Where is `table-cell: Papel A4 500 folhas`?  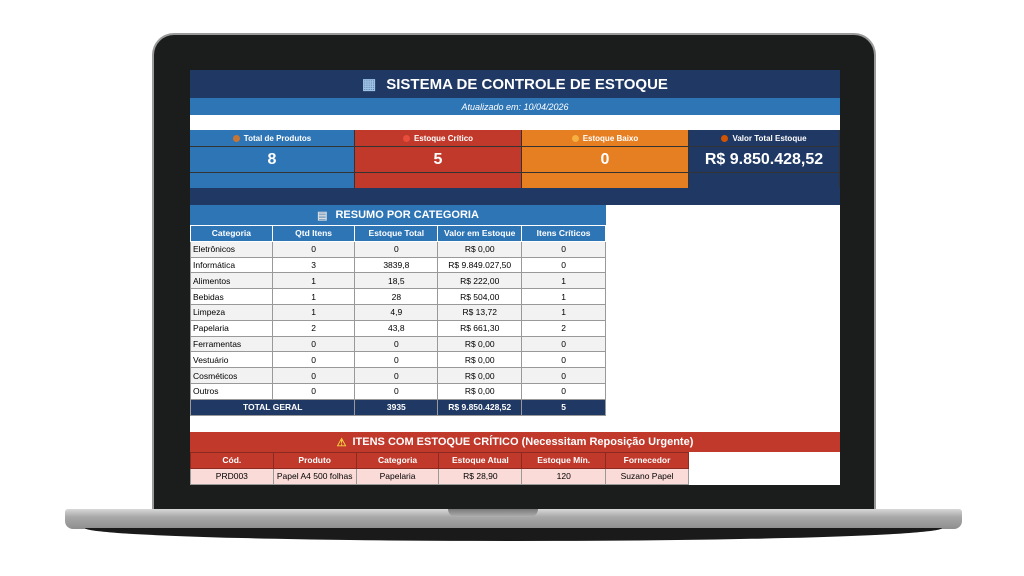
table-cell: Papel A4 500 folhas is located at coordinates (314, 476).